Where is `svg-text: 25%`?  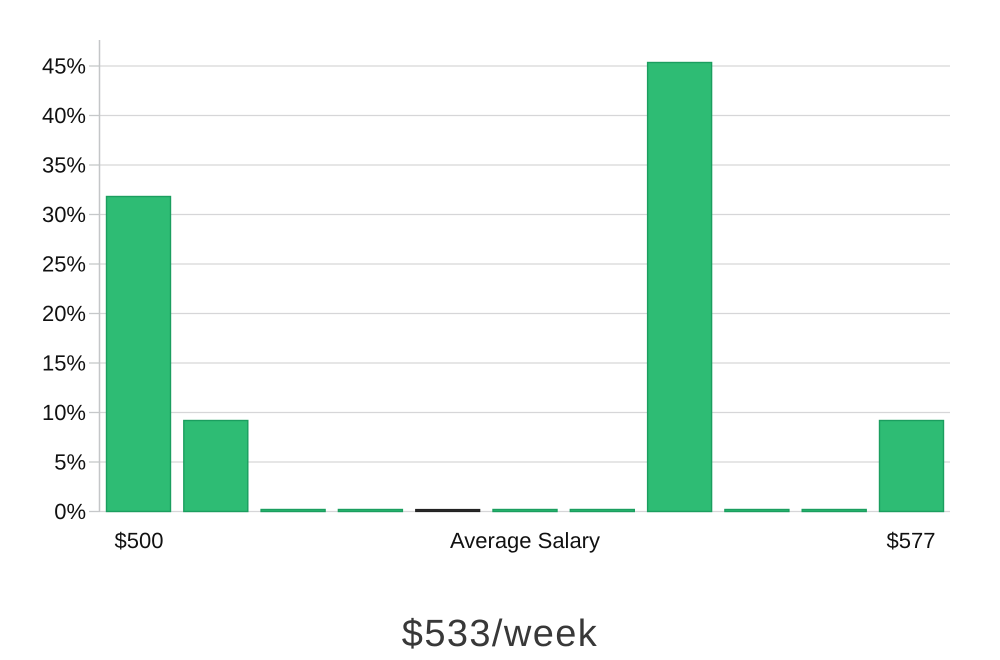
svg-text: 25% is located at coordinates (64, 264).